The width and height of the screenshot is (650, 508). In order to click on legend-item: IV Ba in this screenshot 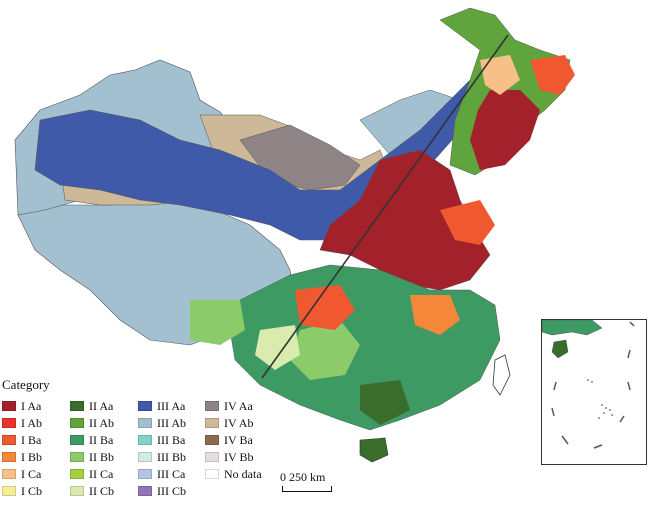, I will do `click(229, 440)`.